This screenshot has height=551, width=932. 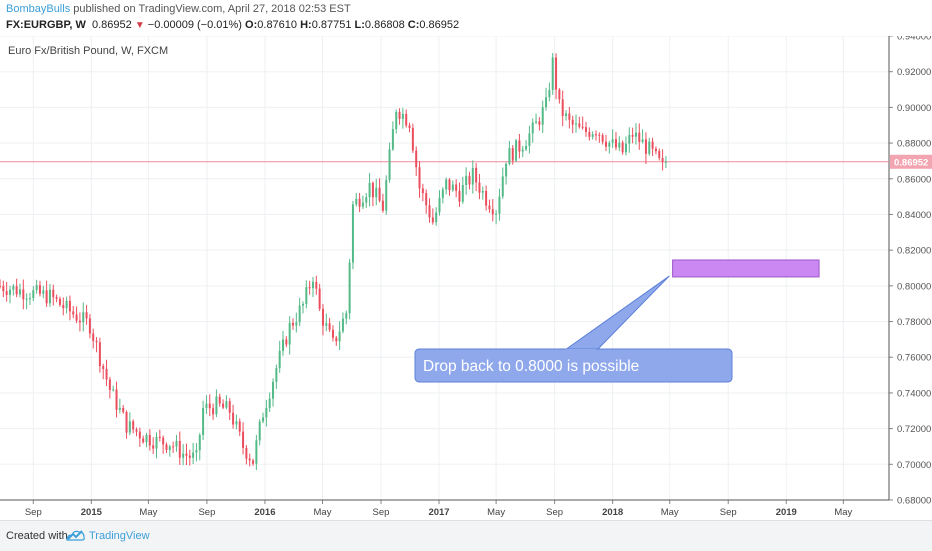 What do you see at coordinates (264, 512) in the screenshot?
I see `x-tick-label: 2016` at bounding box center [264, 512].